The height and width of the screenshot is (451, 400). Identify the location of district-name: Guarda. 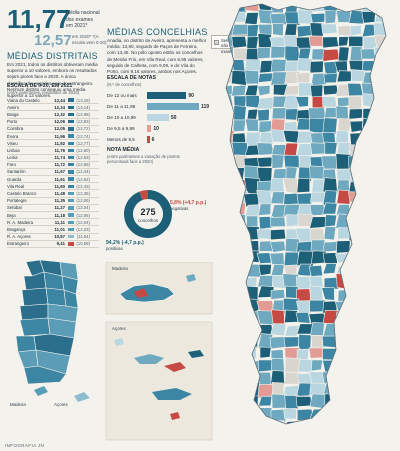
(14, 179).